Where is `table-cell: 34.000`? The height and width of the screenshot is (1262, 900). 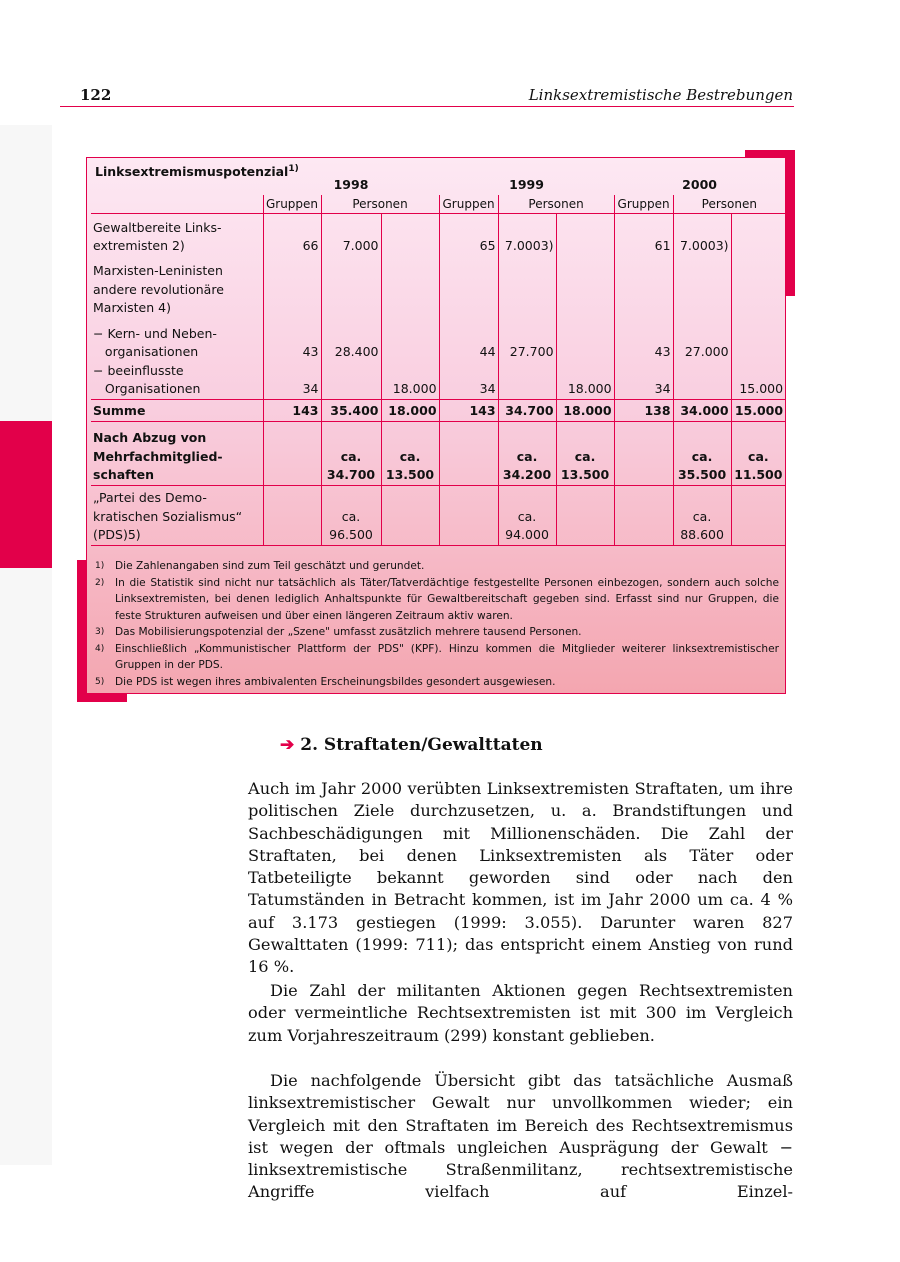
table-cell: 34.000 is located at coordinates (702, 410).